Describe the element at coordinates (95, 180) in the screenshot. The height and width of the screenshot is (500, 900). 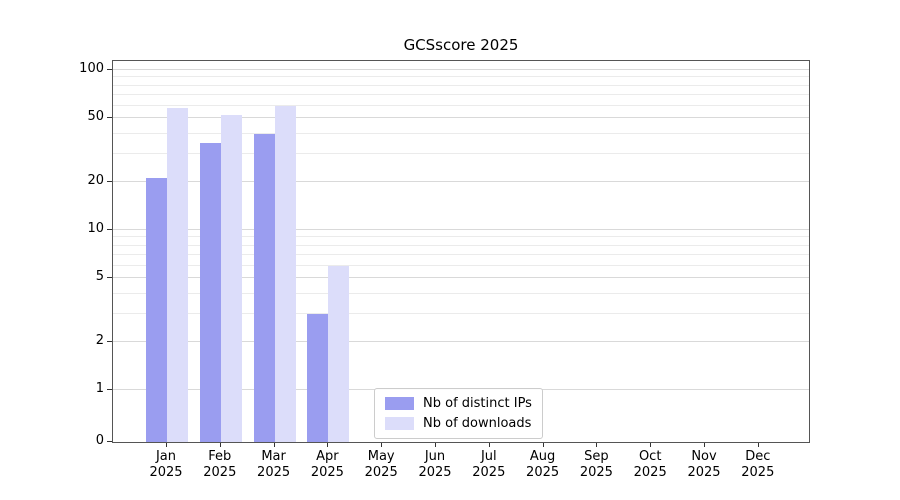
I see `y-tick-label: 20` at that location.